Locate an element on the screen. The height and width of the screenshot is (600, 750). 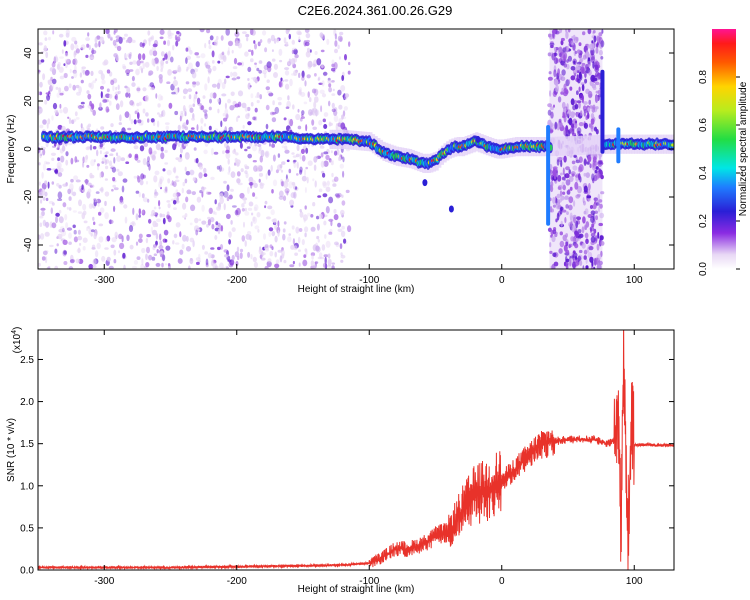
colorbar-gradient is located at coordinates (724, 149).